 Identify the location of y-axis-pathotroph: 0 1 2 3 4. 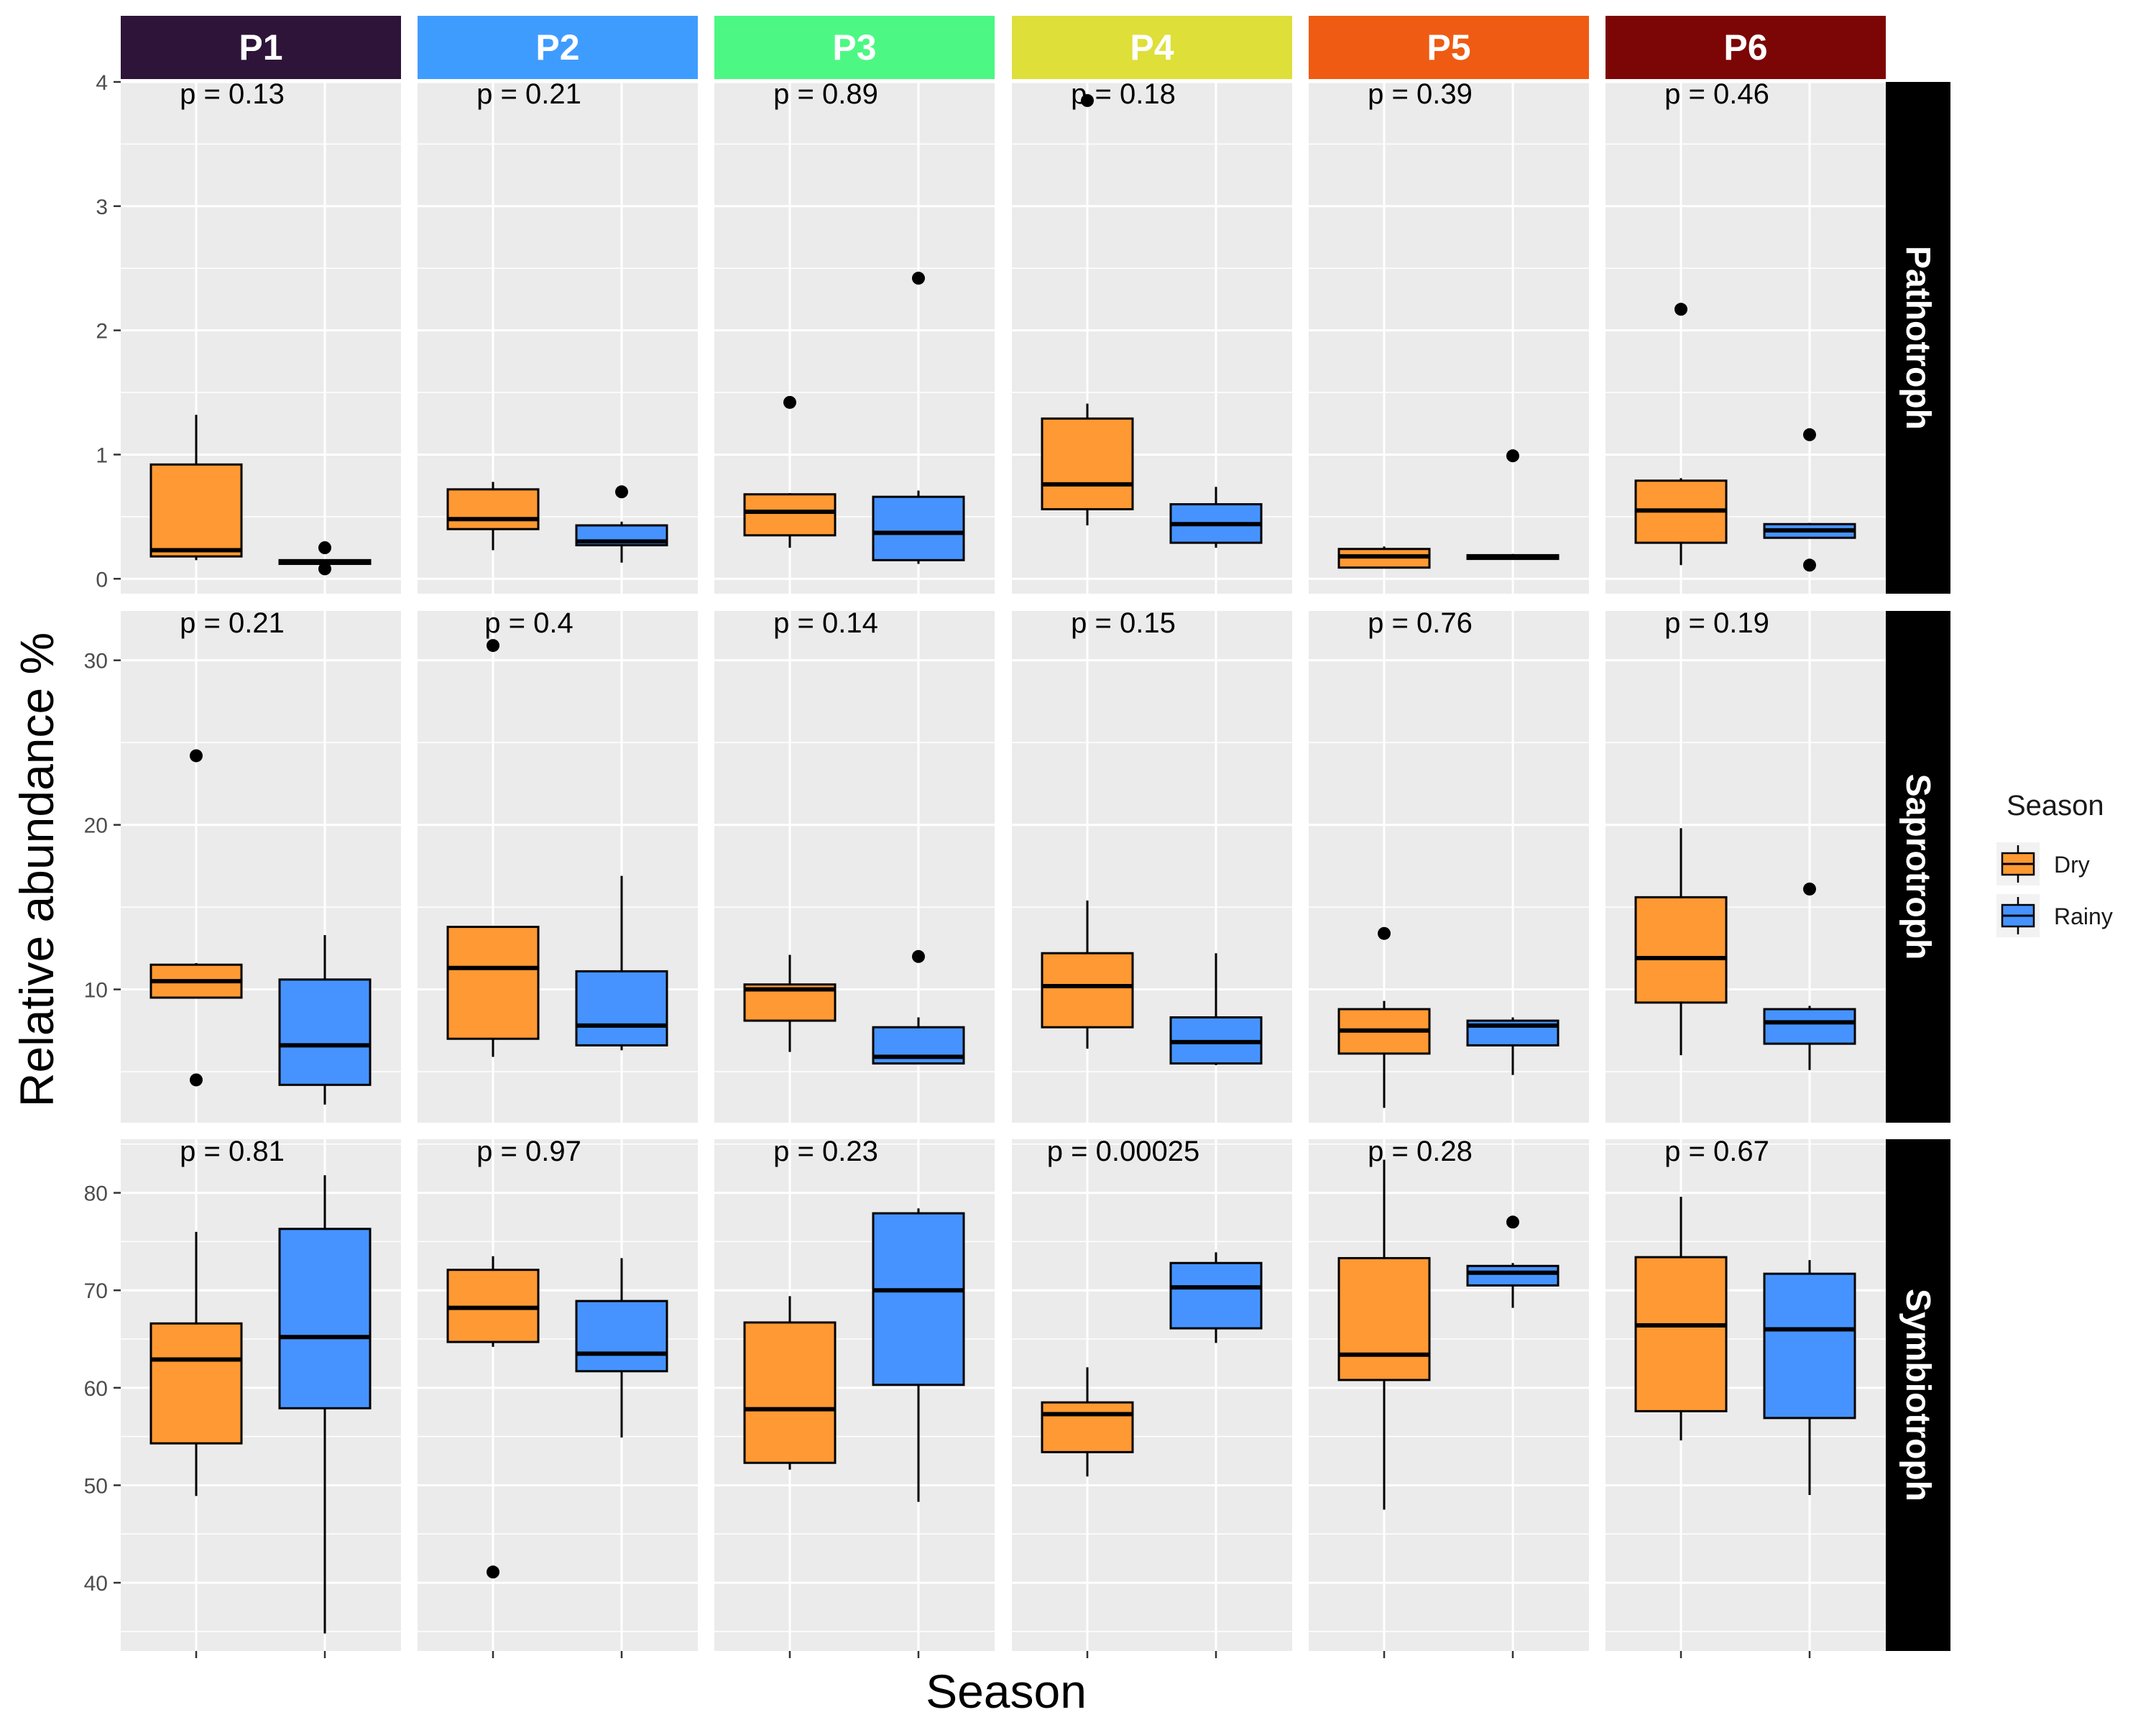
(108, 331).